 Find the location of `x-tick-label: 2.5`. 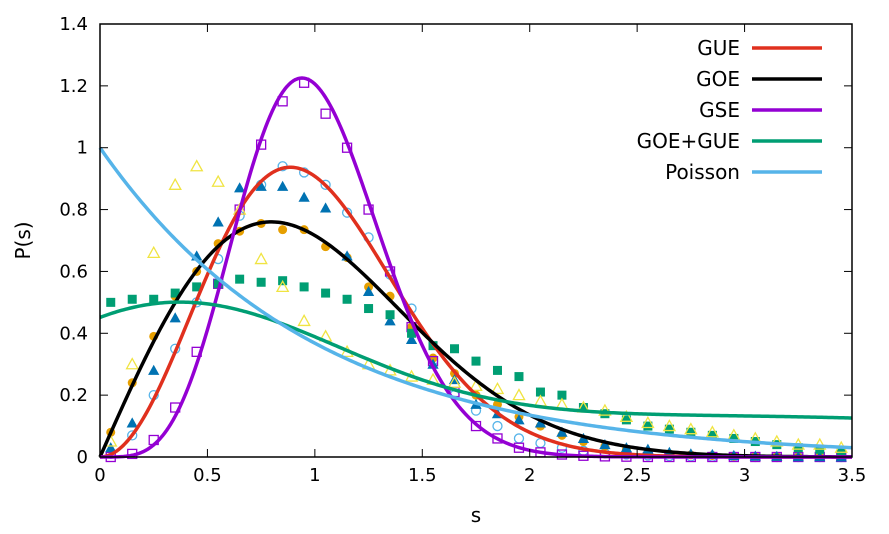

x-tick-label: 2.5 is located at coordinates (637, 475).